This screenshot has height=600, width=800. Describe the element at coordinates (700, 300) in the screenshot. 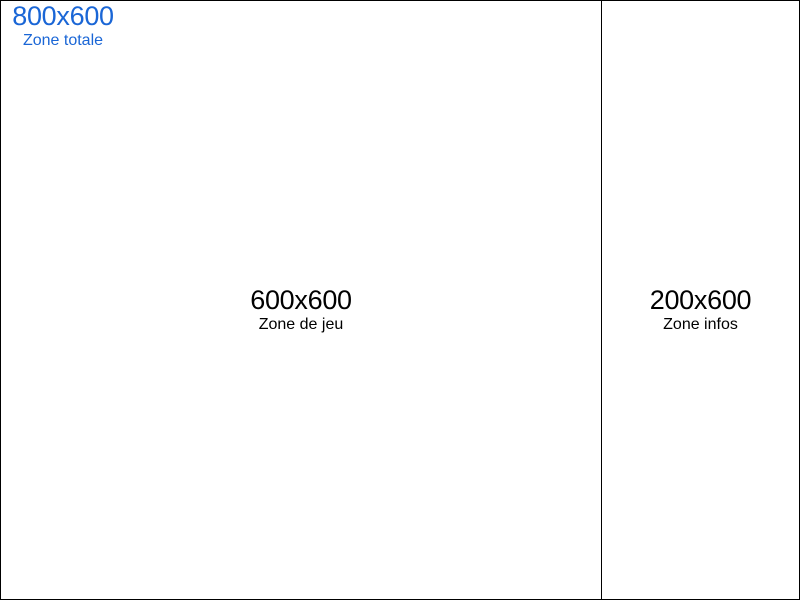

I see `info-zone-size: 200x600` at that location.